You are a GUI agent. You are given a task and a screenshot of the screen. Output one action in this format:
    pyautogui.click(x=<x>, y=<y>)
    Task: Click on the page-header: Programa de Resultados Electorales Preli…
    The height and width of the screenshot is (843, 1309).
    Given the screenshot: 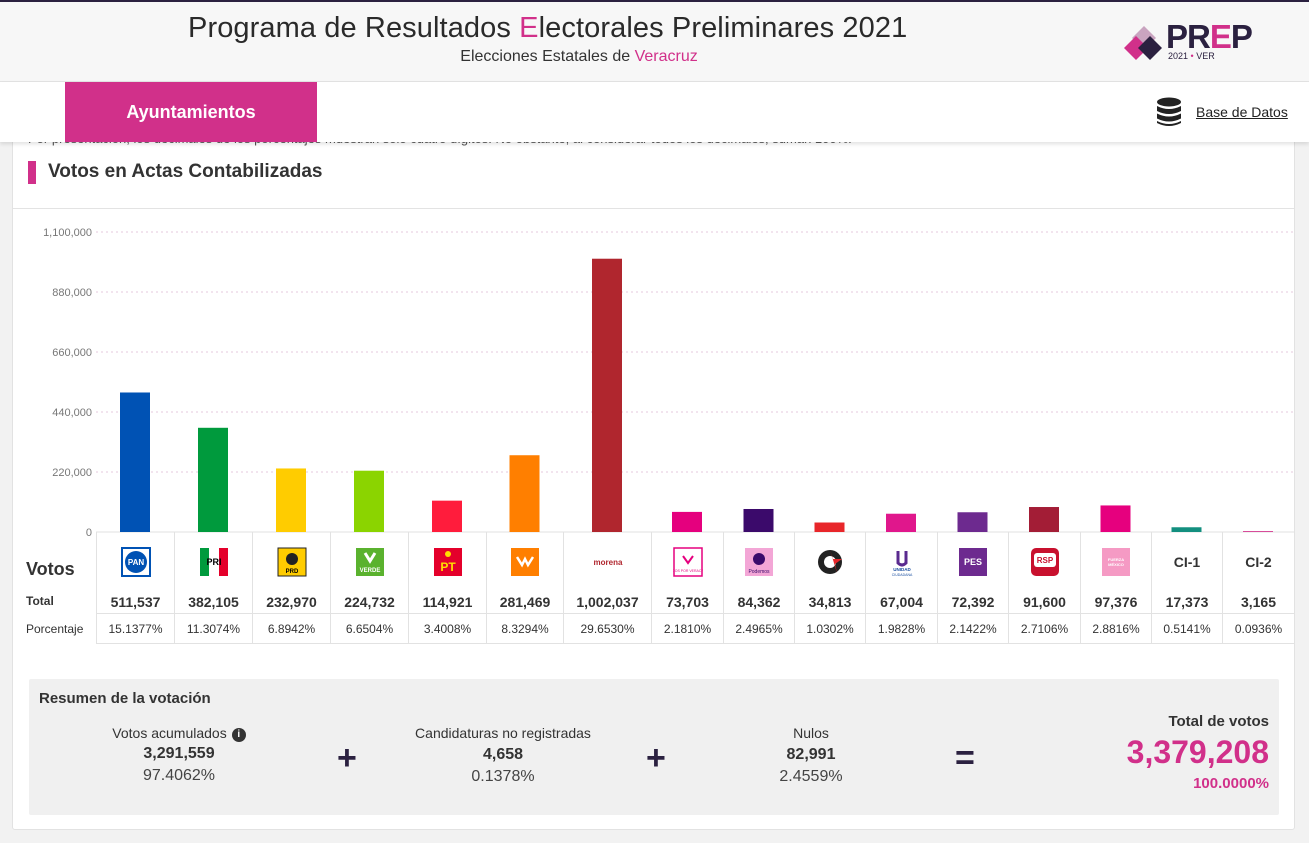 What is the action you would take?
    pyautogui.click(x=654, y=42)
    